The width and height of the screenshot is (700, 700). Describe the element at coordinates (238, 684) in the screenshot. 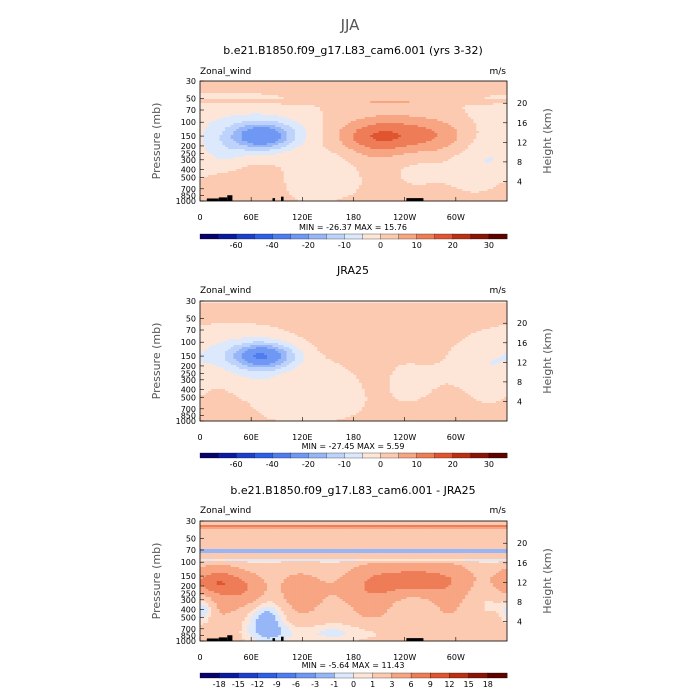

I see `colorbar-label: -15` at that location.